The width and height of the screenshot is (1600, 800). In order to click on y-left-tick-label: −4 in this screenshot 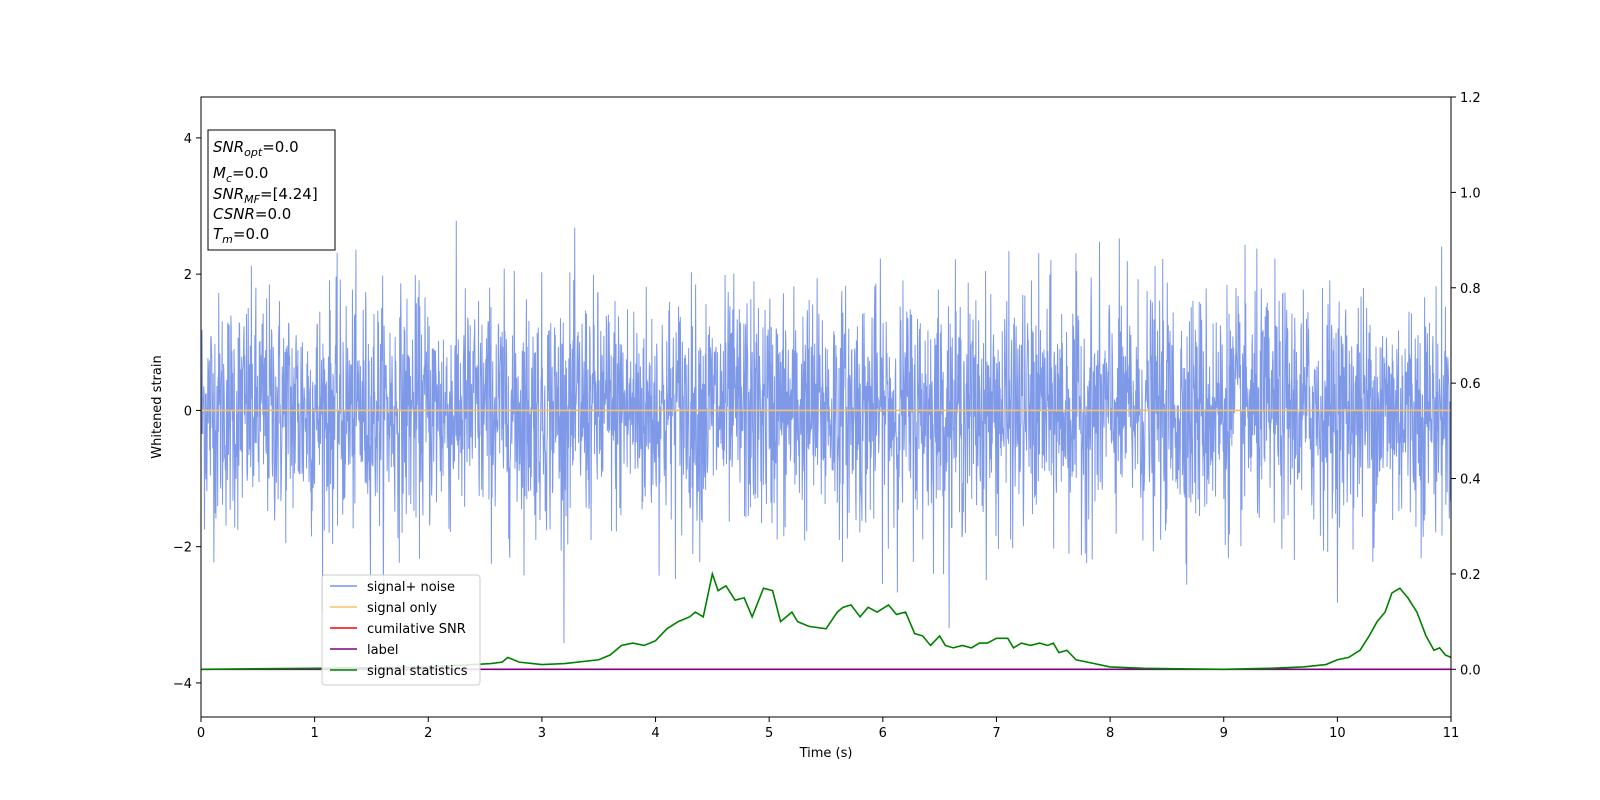, I will do `click(182, 684)`.